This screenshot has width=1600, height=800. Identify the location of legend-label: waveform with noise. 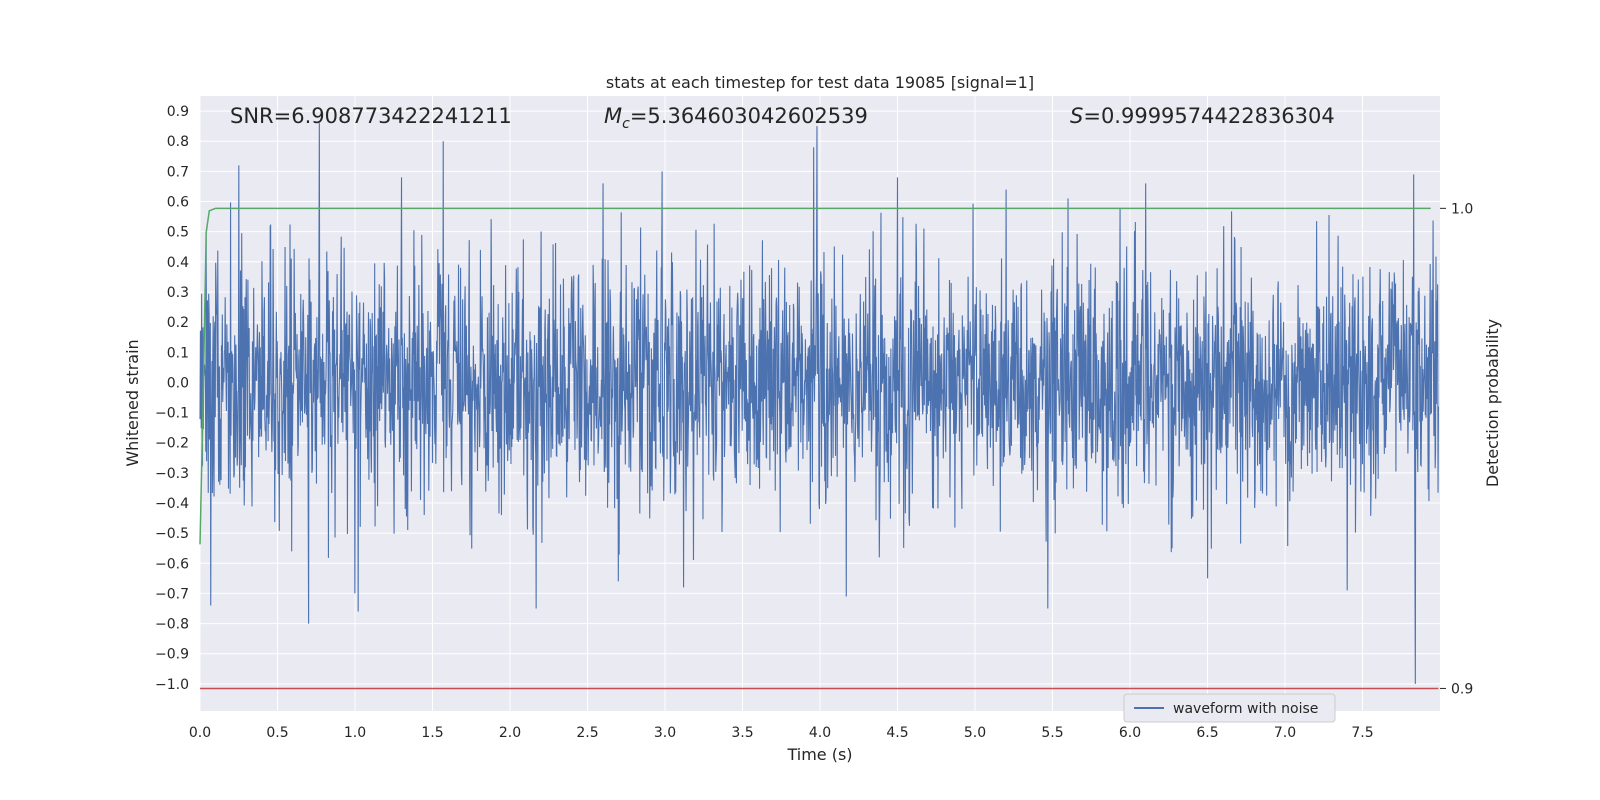
(1245, 709).